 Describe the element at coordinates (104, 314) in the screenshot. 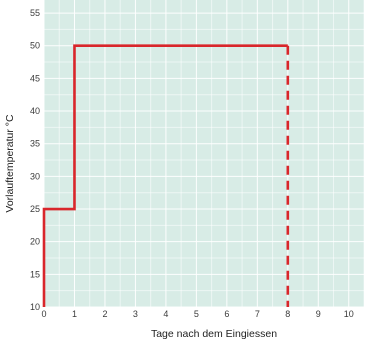

I see `x-tick-label: 2` at that location.